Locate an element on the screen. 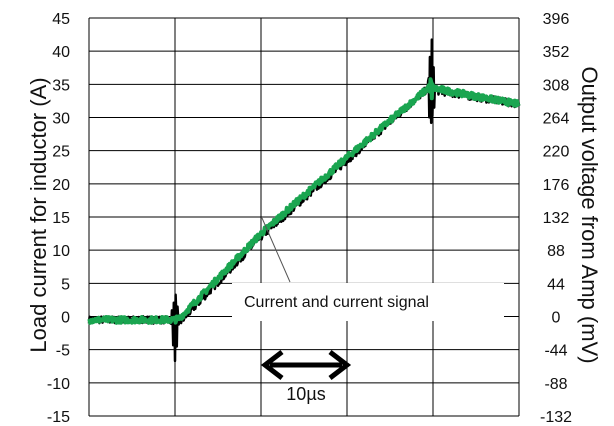 The image size is (614, 426). y2-tick-label: 396 is located at coordinates (556, 19).